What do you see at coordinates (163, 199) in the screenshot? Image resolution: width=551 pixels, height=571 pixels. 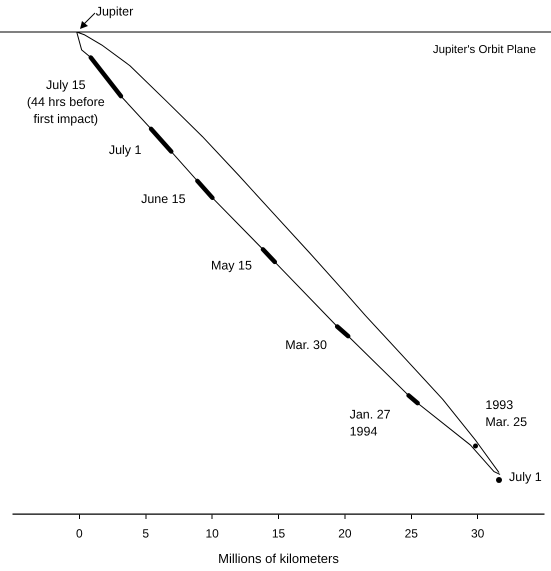 I see `annotation: June 15` at bounding box center [163, 199].